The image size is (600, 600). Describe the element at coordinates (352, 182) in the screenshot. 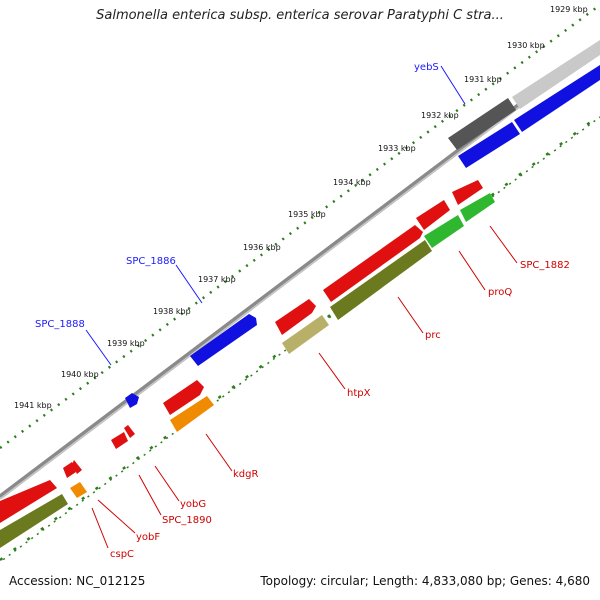

I see `tick-label-1934: 1934 kbp` at that location.